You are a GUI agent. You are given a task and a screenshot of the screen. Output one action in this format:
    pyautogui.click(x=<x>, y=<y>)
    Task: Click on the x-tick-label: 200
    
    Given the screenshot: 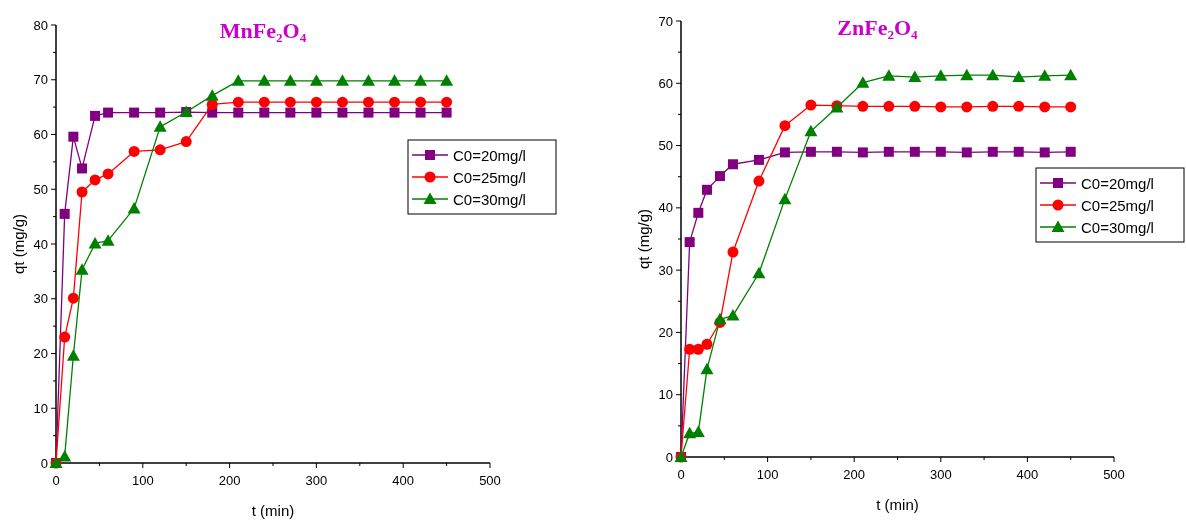 What is the action you would take?
    pyautogui.click(x=854, y=474)
    